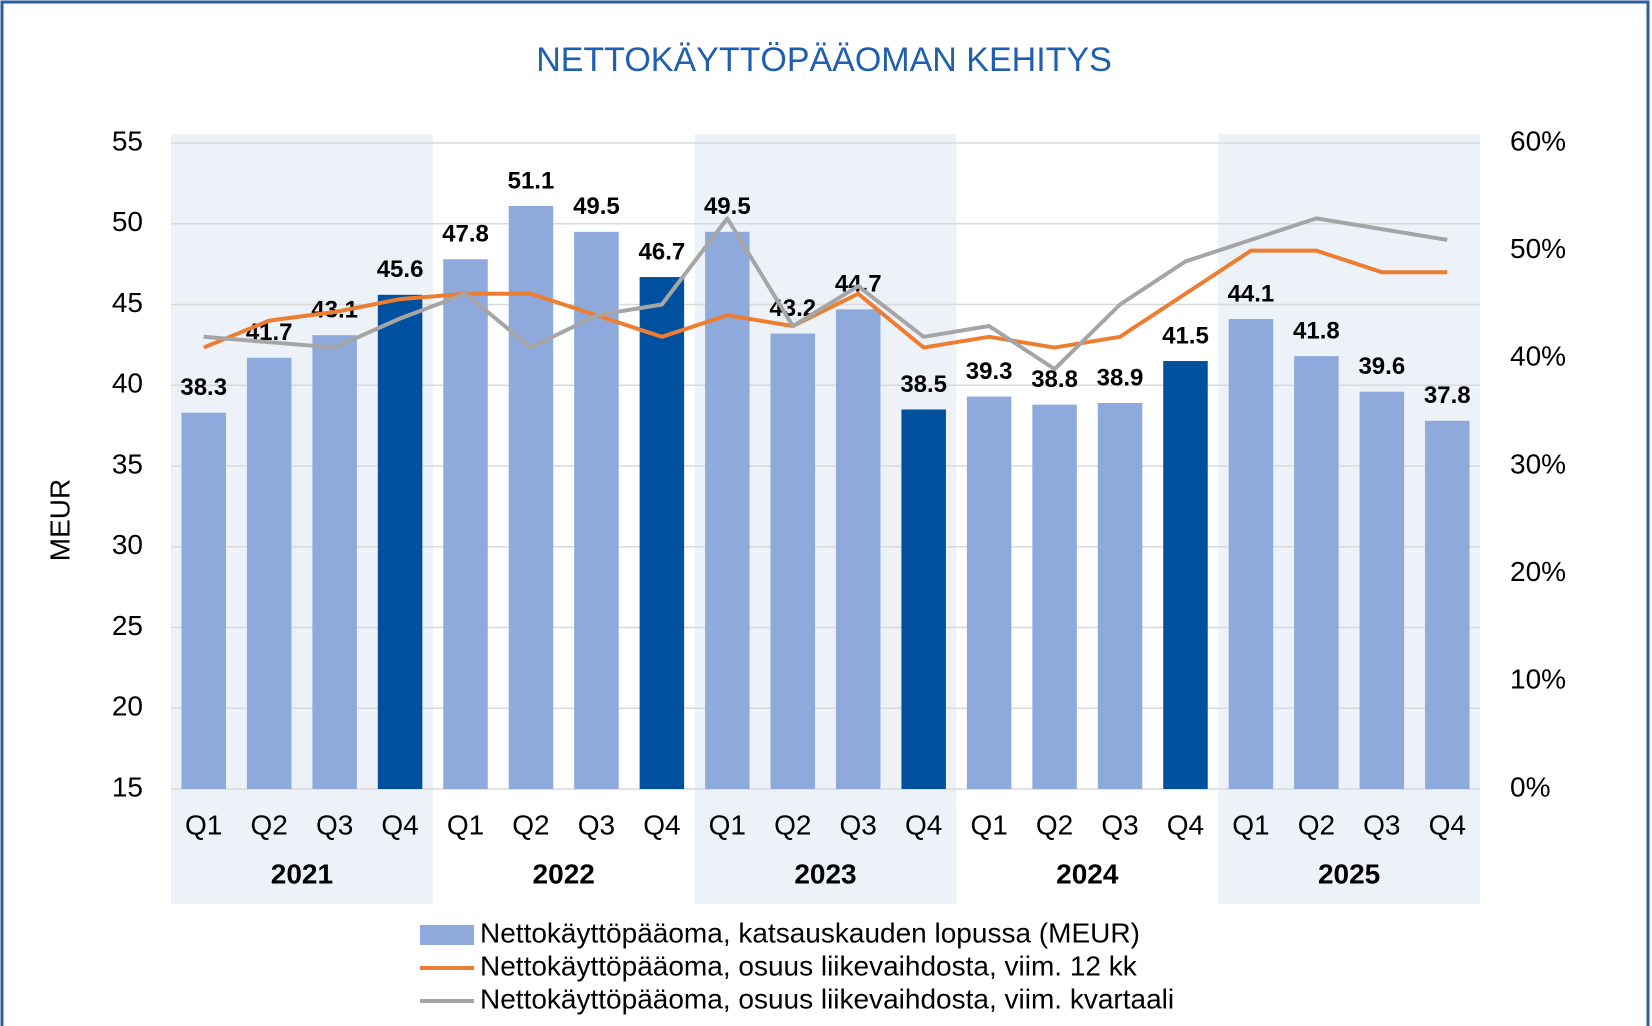 The height and width of the screenshot is (1026, 1652). Describe the element at coordinates (127, 140) in the screenshot. I see `y-tick-label: 55` at that location.